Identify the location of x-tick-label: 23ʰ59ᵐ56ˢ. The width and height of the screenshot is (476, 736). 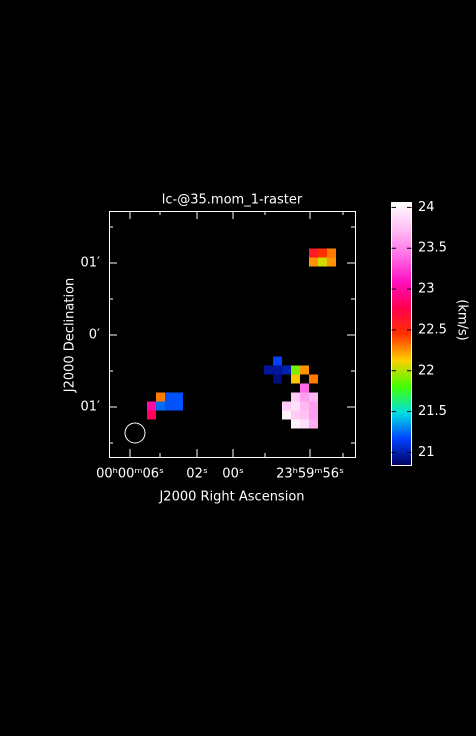
(310, 474).